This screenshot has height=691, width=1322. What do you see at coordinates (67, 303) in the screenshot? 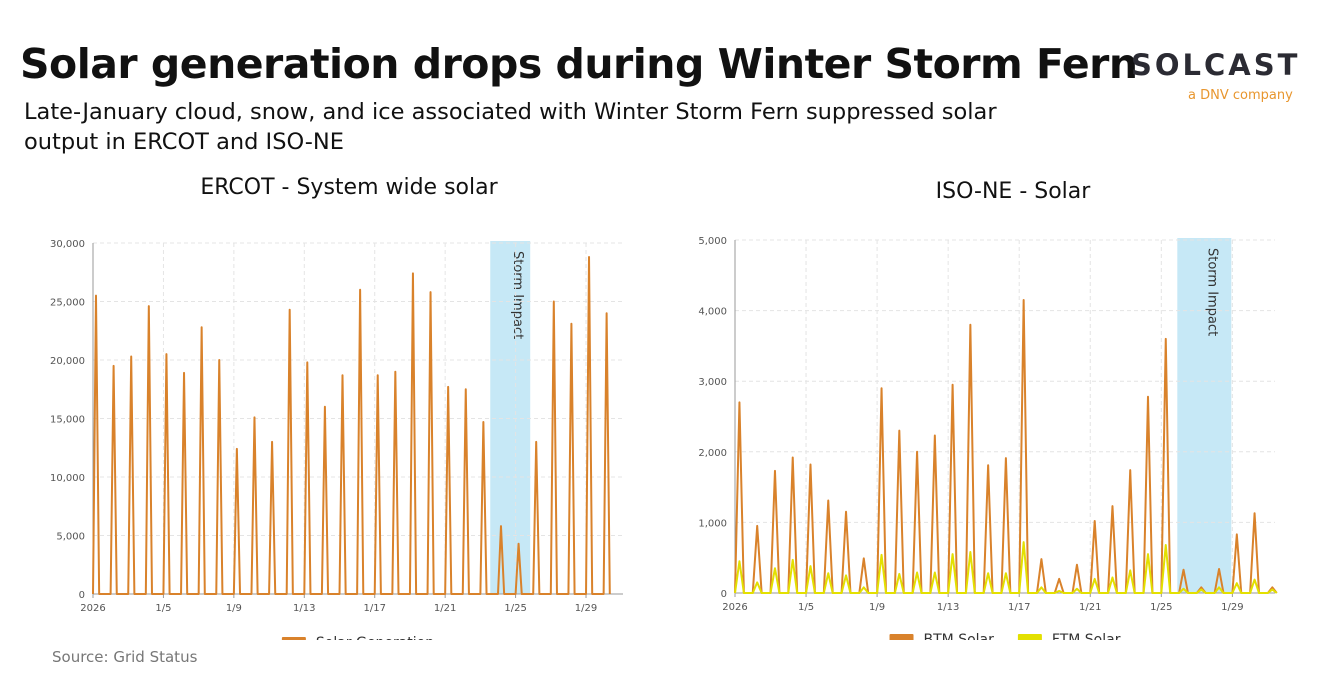
I see `y-tick-label: 25,000` at bounding box center [67, 303].